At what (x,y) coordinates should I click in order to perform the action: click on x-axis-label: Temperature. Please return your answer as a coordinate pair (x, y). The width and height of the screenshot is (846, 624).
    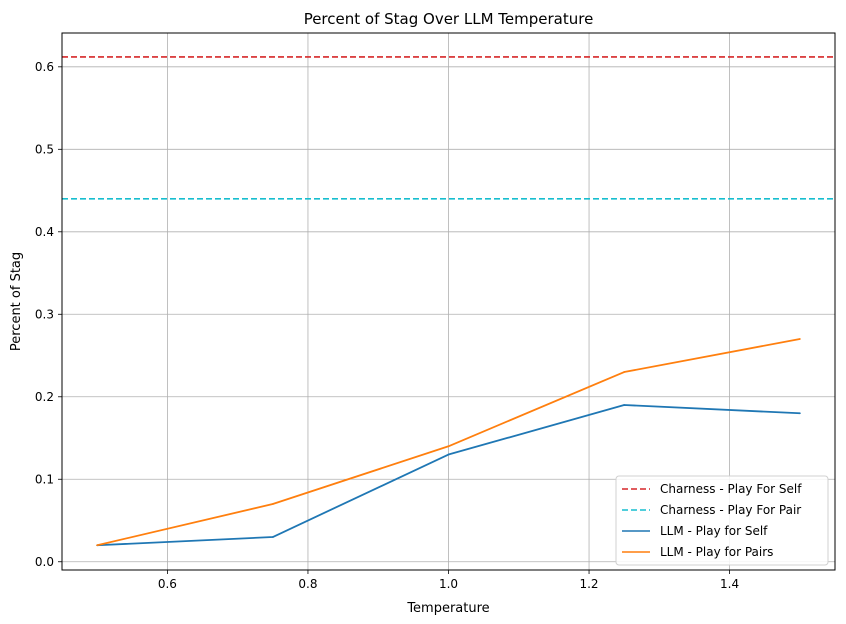
    Looking at the image, I should click on (447, 608).